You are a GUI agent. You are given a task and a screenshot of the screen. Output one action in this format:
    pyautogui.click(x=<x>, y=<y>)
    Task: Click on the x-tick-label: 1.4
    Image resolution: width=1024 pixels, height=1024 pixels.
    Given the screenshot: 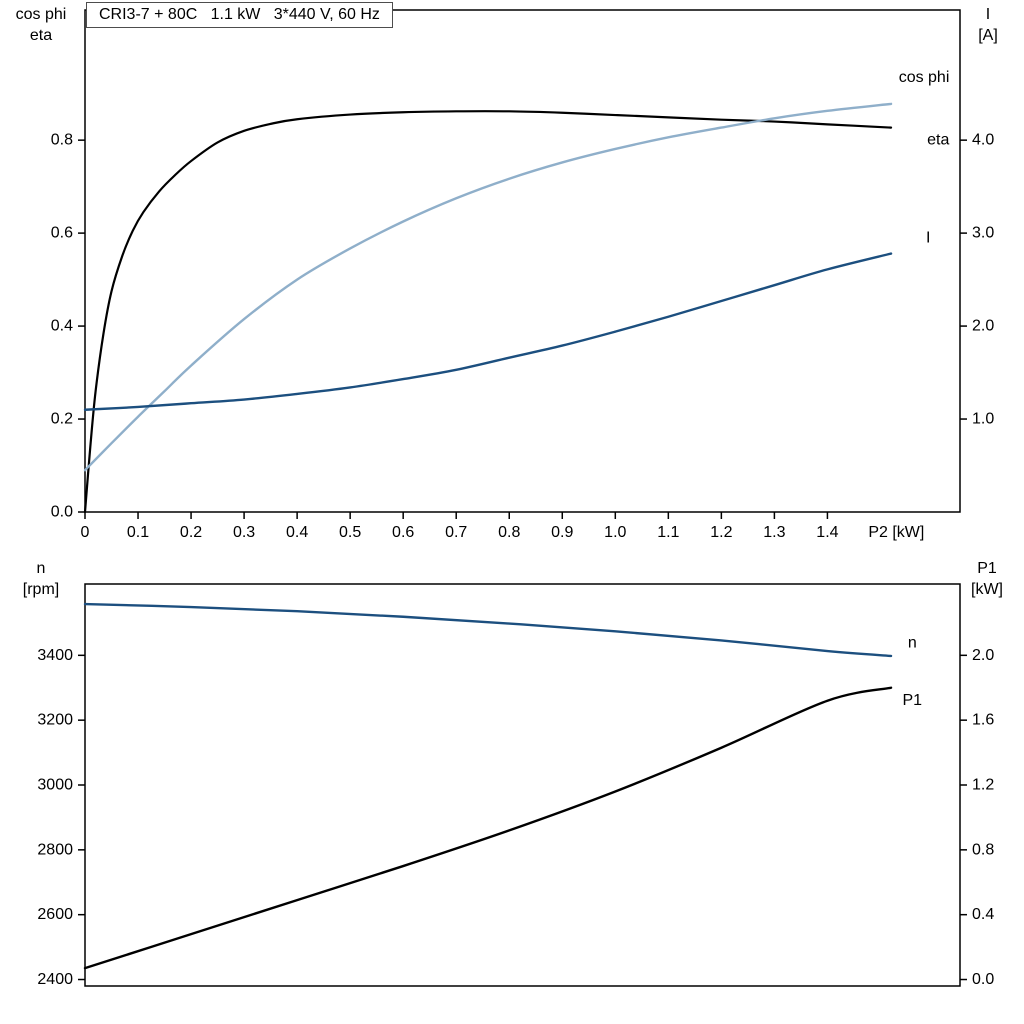 What is the action you would take?
    pyautogui.click(x=827, y=532)
    